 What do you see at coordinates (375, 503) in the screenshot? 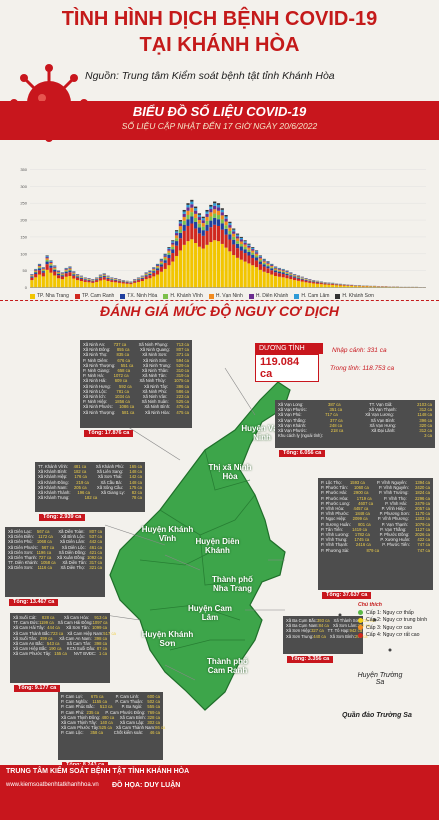
I see `box-row: P. Phước Long: 4607 ca P. Vĩnh Hải: 2479 ca` at bounding box center [375, 503].